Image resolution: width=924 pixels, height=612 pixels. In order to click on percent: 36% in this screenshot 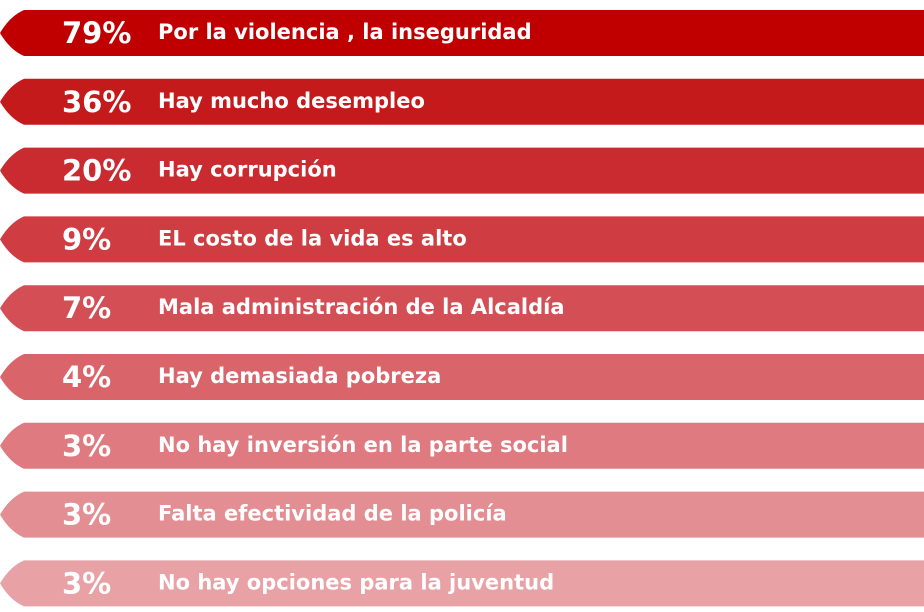, I will do `click(96, 102)`.